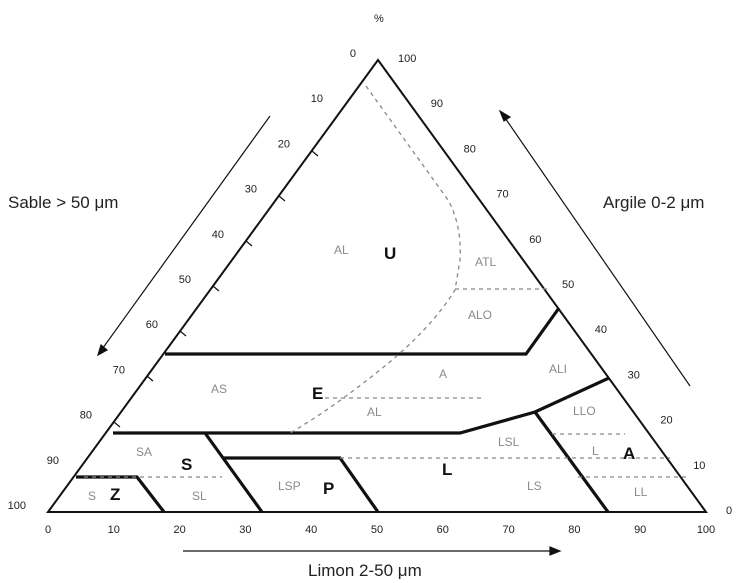 This screenshot has height=583, width=742. I want to click on zone-al-top: AL, so click(341, 250).